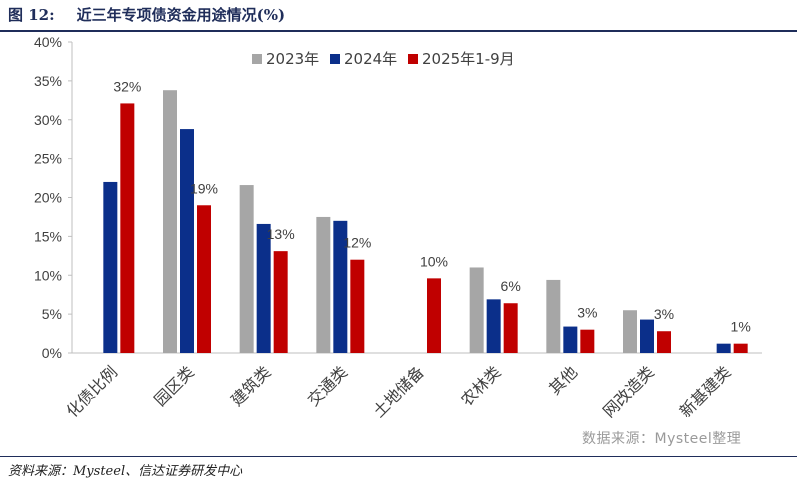 The image size is (797, 484). Describe the element at coordinates (741, 327) in the screenshot. I see `data-label: 1%` at that location.